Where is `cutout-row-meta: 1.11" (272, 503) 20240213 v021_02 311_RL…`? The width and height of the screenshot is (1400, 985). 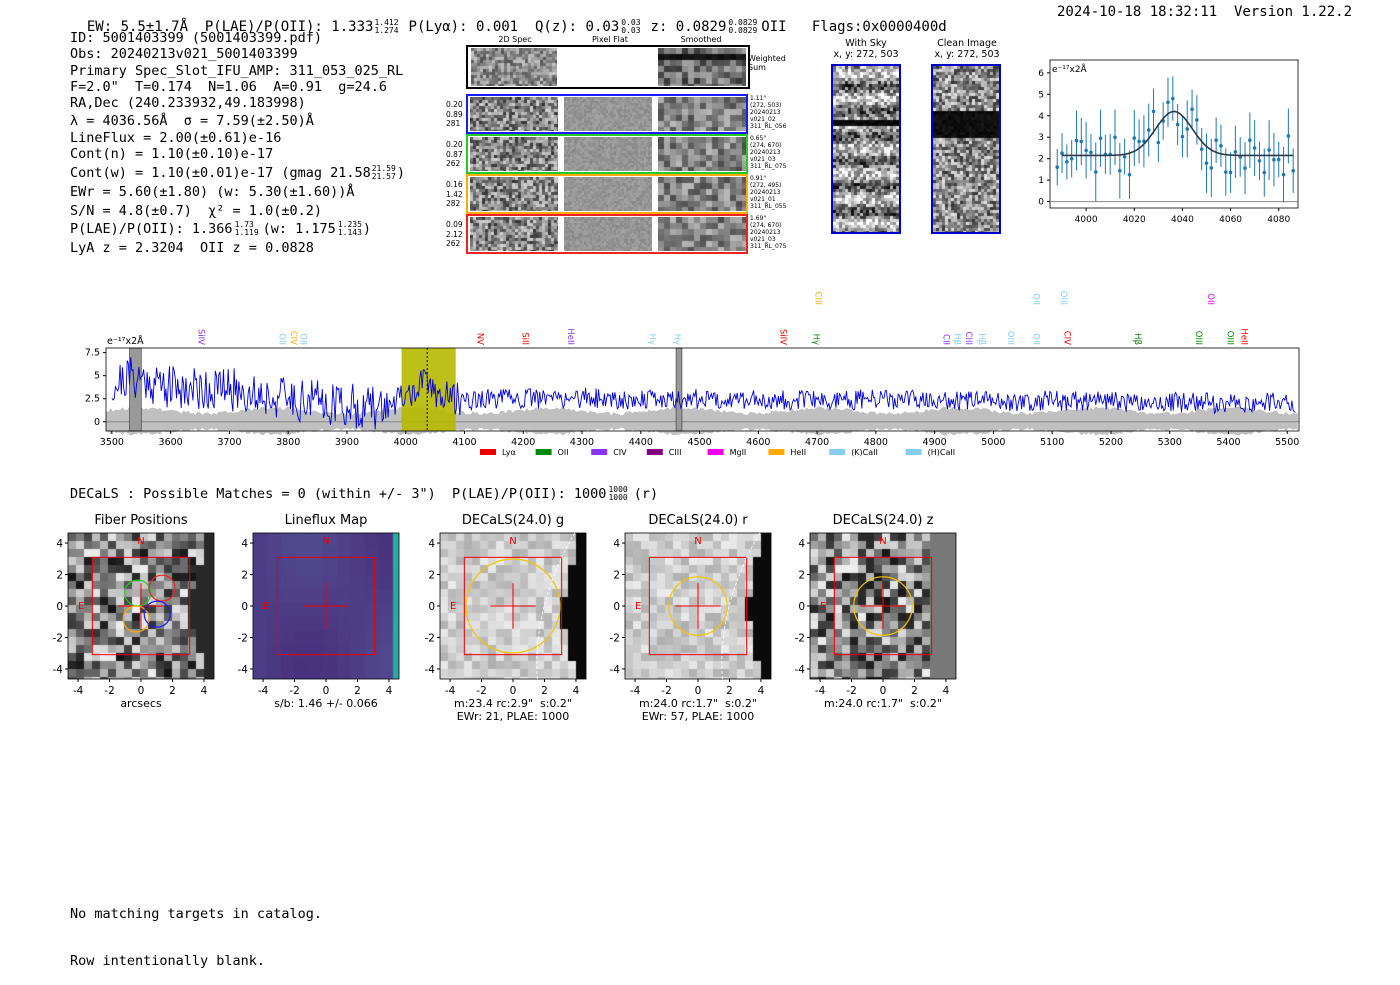 cutout-row-meta: 1.11" (272, 503) 20240213 v021_02 311_RL… is located at coordinates (768, 112).